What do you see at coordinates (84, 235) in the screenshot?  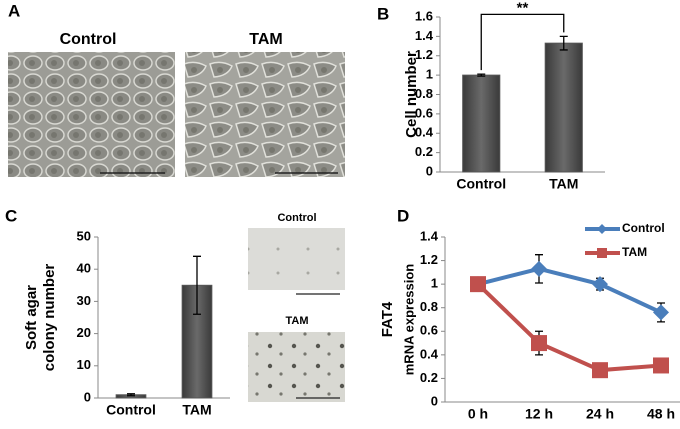 I see `y-tick-label: 50` at bounding box center [84, 235].